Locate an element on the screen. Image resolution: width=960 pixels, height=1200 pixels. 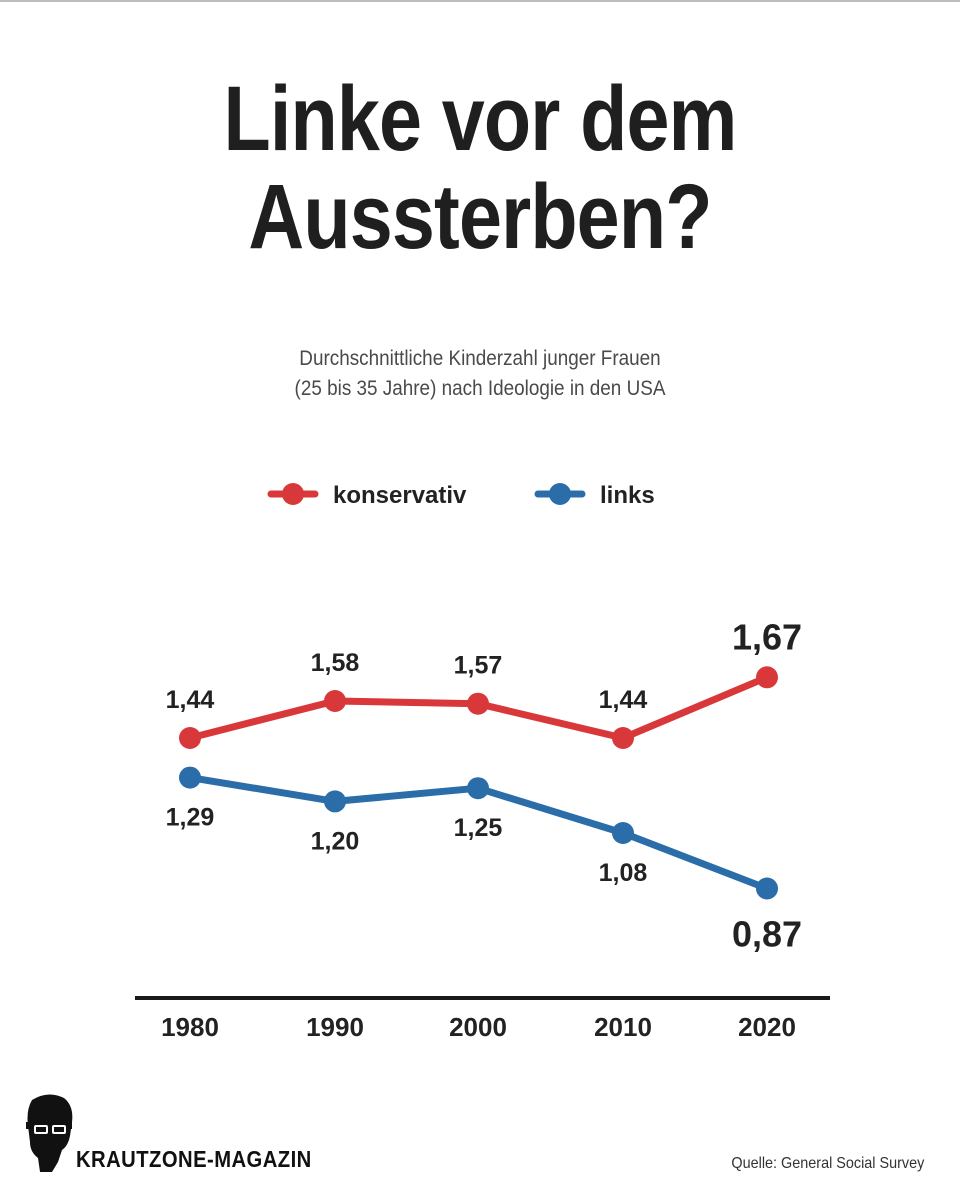
title-line-2: Aussterben? is located at coordinates (480, 217).